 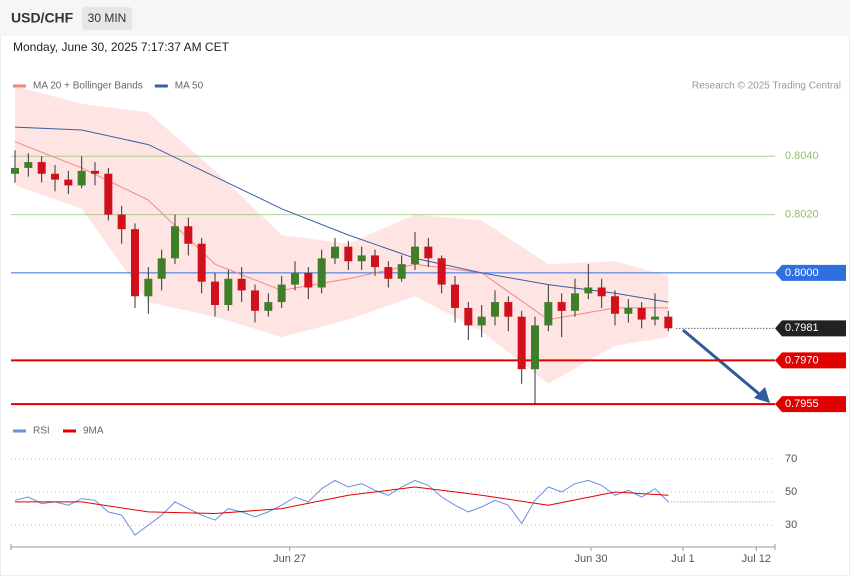 What do you see at coordinates (802, 404) in the screenshot?
I see `level-label: 0.7955` at bounding box center [802, 404].